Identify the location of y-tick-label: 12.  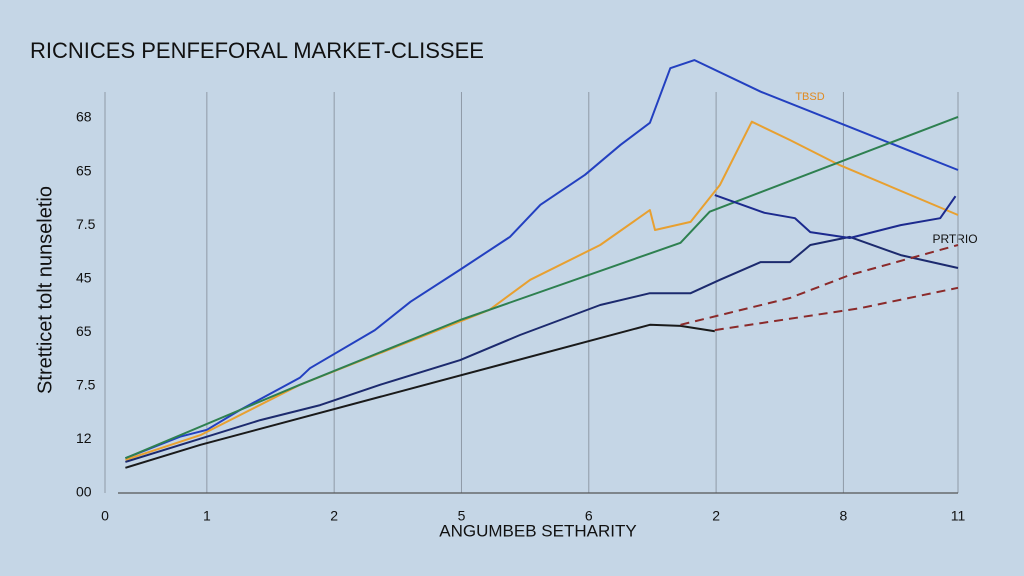
(84, 438).